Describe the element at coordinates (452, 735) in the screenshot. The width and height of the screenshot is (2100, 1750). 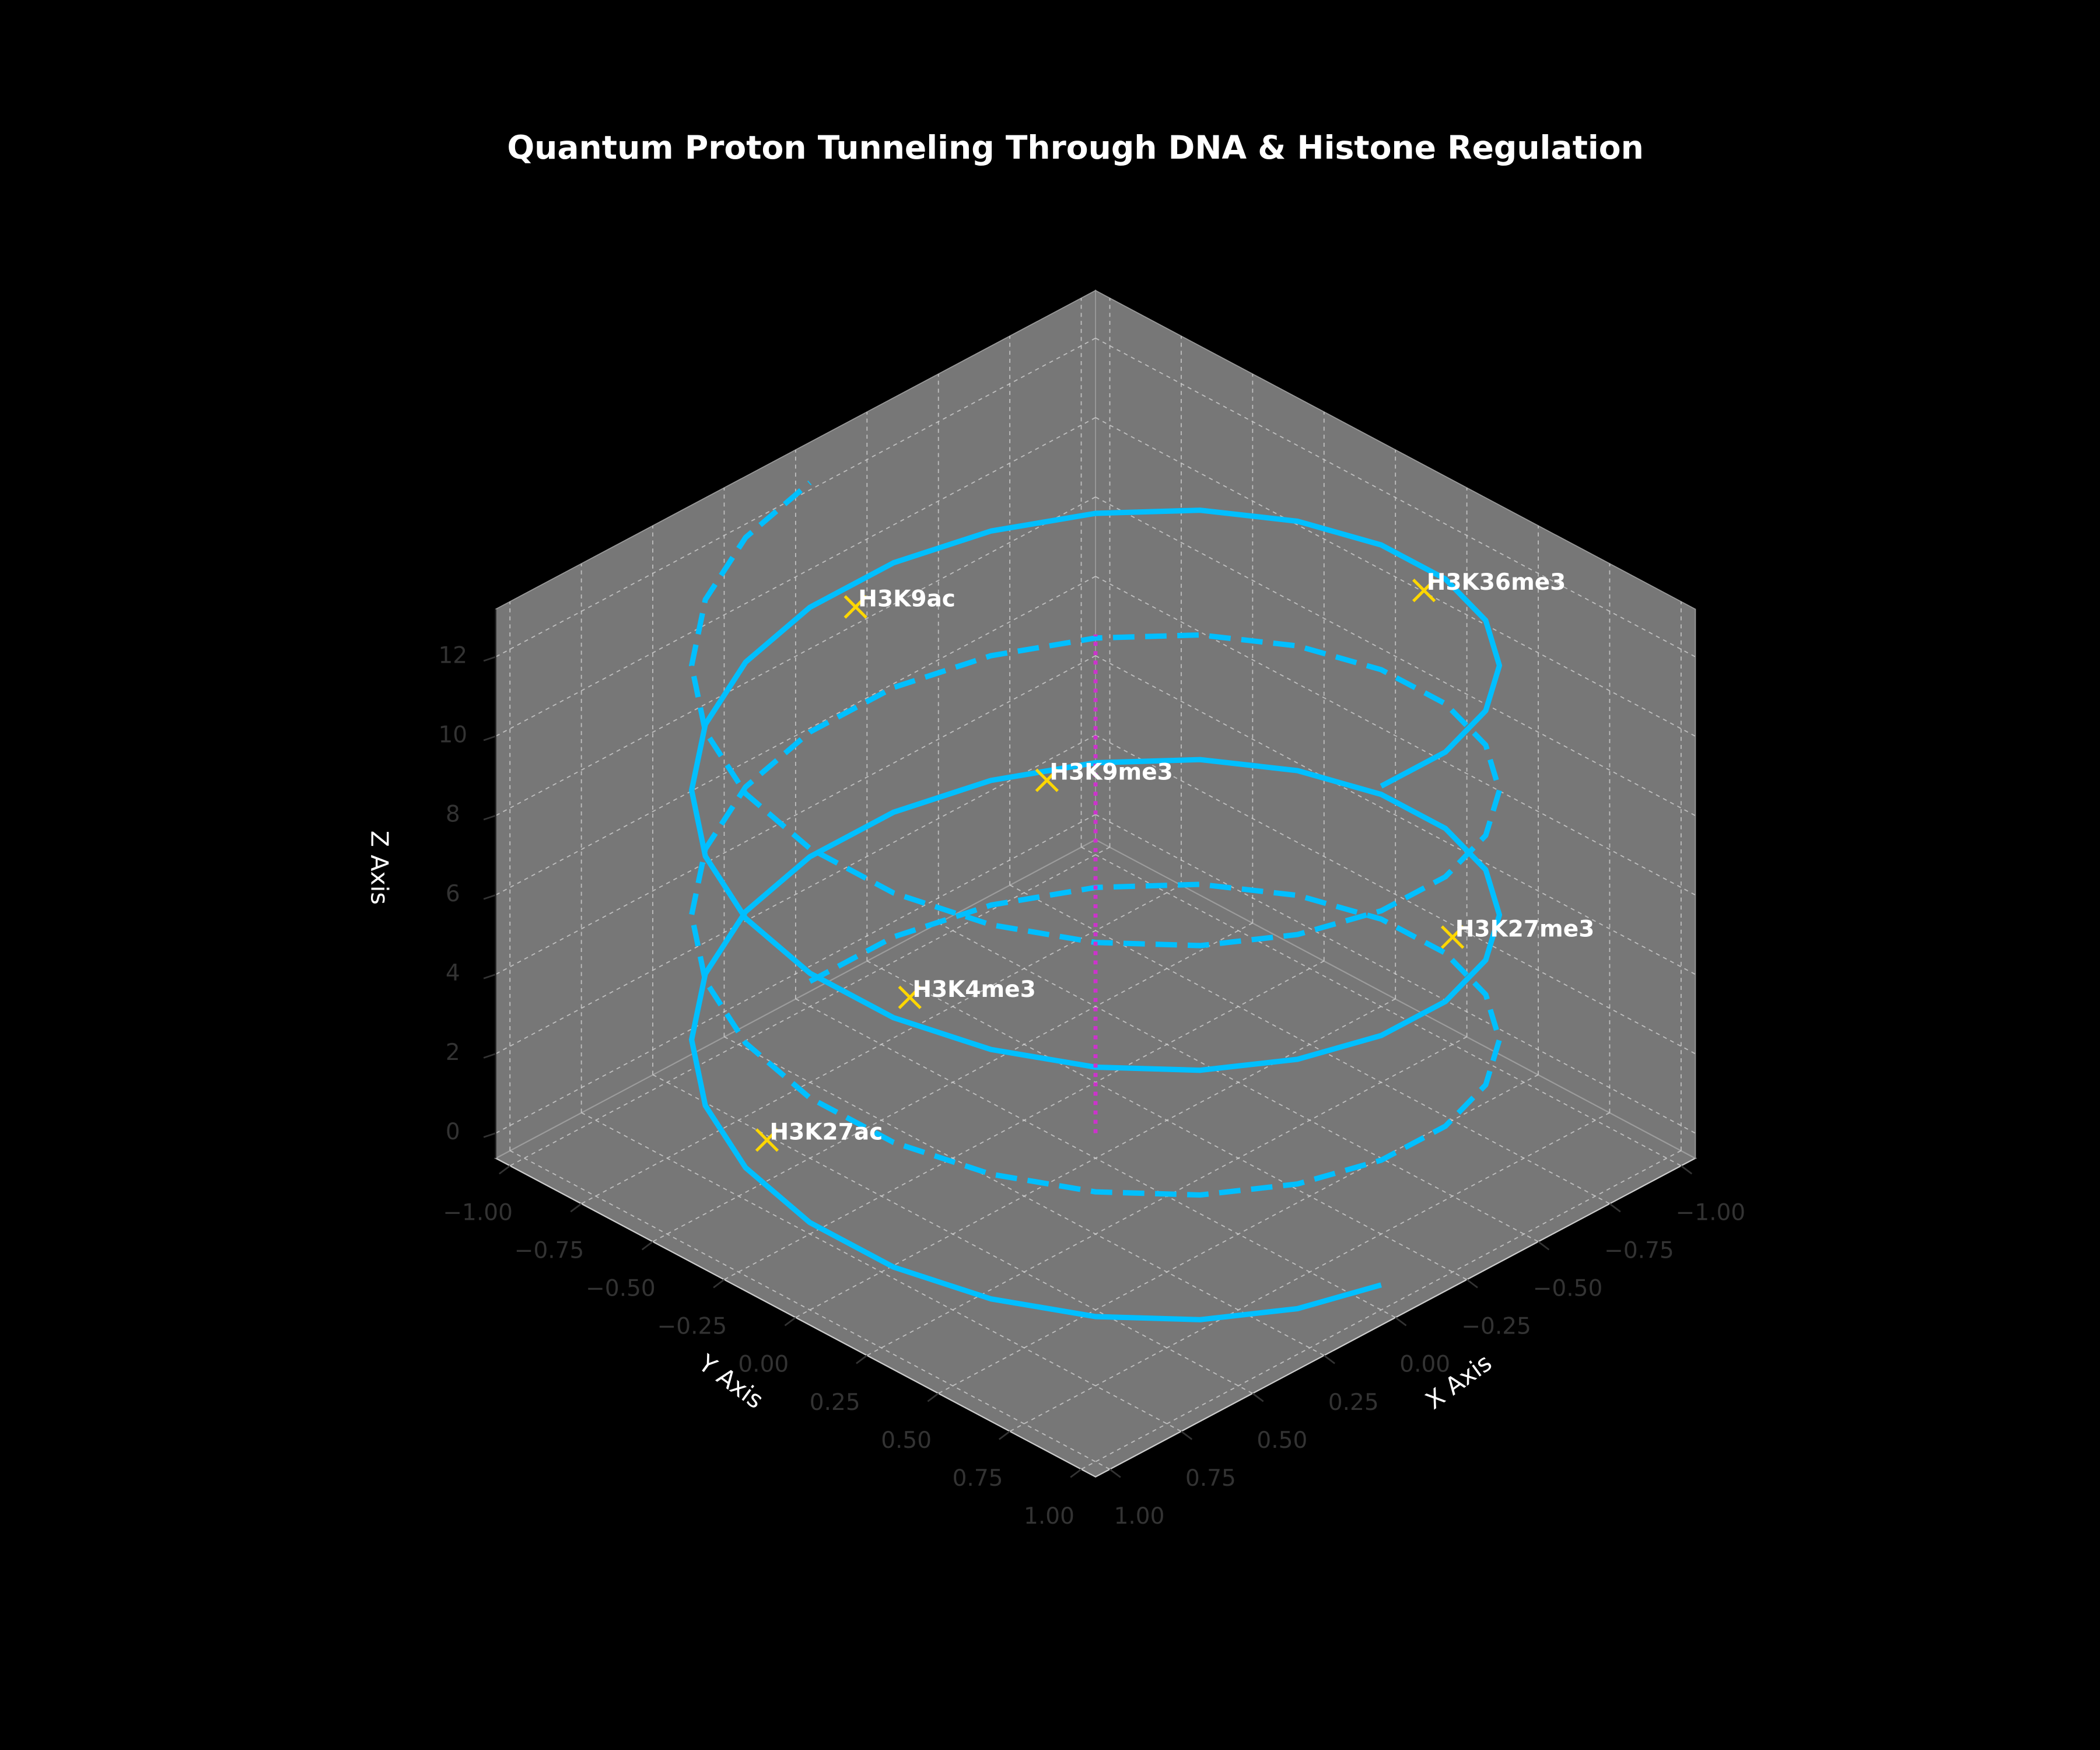
I see `z-tick-label: 10` at that location.